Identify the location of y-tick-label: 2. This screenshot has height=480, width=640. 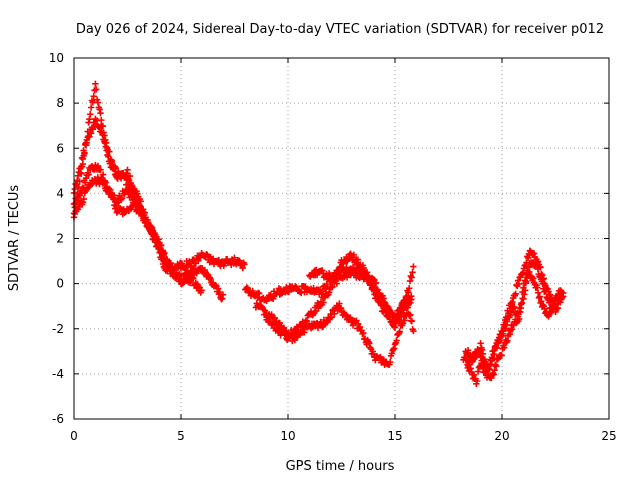
(60, 239).